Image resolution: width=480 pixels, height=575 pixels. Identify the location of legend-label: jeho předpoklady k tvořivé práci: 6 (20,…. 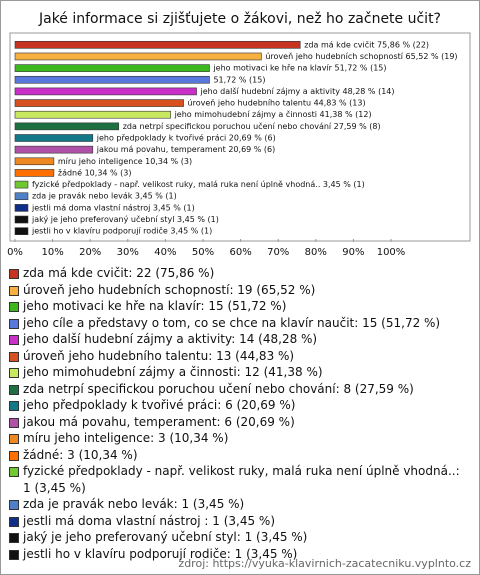
(159, 405).